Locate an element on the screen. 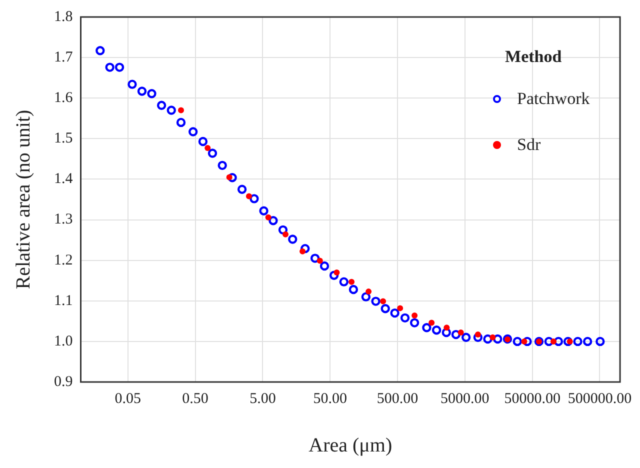 The image size is (640, 468). y-tick-label: 0.9 is located at coordinates (63, 382).